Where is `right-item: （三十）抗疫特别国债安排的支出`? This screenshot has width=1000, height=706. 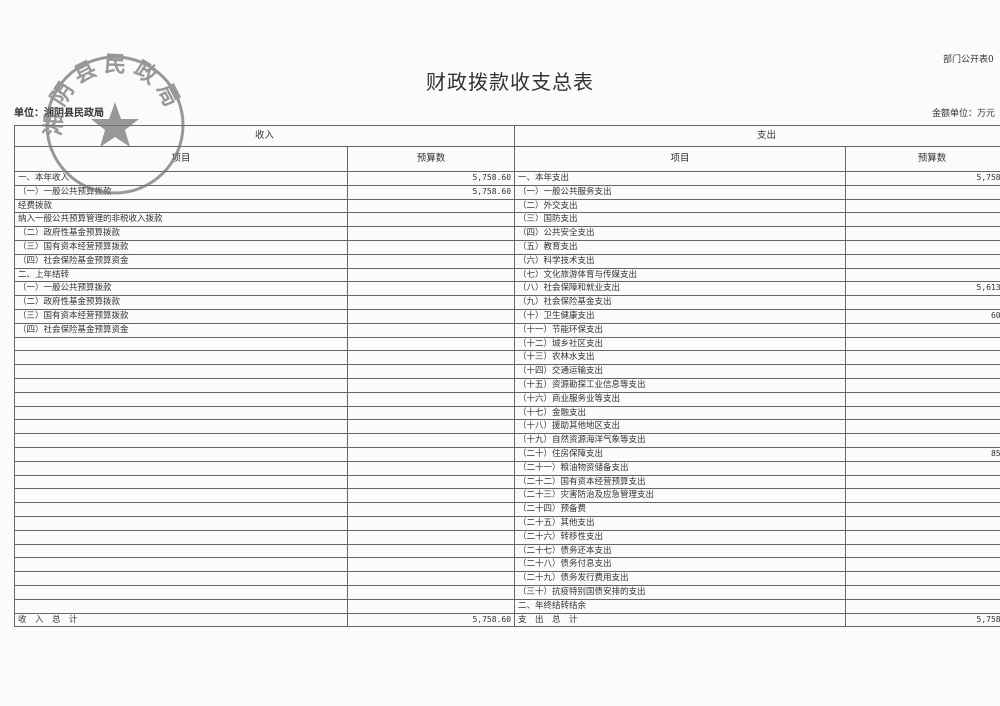
right-item: （三十）抗疫特别国债安排的支出 is located at coordinates (680, 592).